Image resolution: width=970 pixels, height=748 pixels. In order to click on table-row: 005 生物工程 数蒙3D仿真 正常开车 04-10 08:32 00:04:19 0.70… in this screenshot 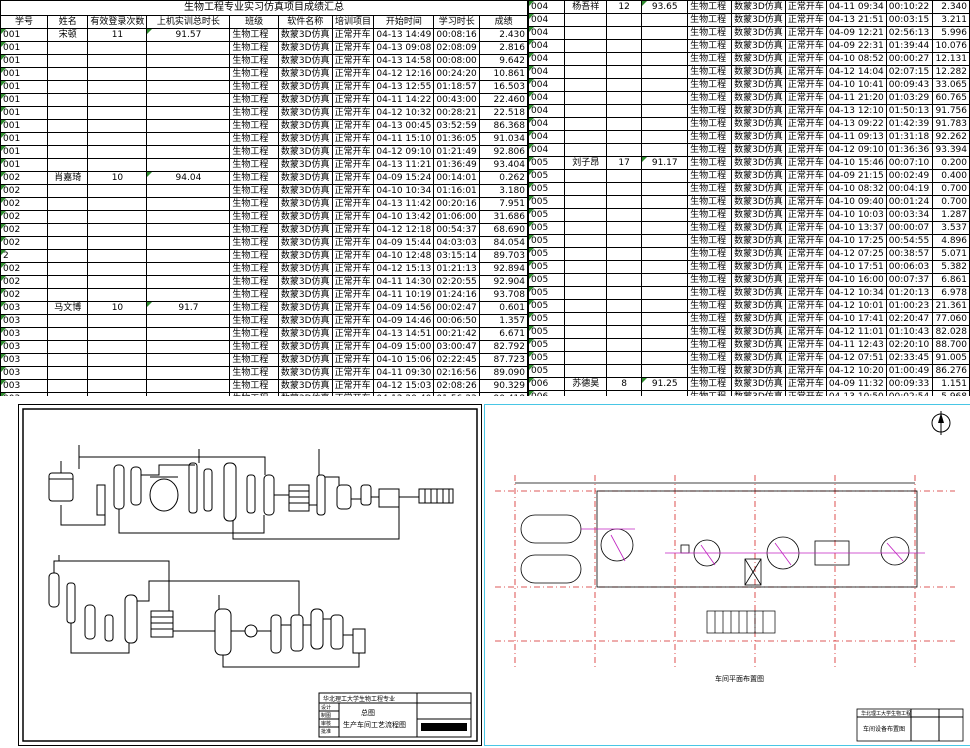, I will do `click(749, 189)`.